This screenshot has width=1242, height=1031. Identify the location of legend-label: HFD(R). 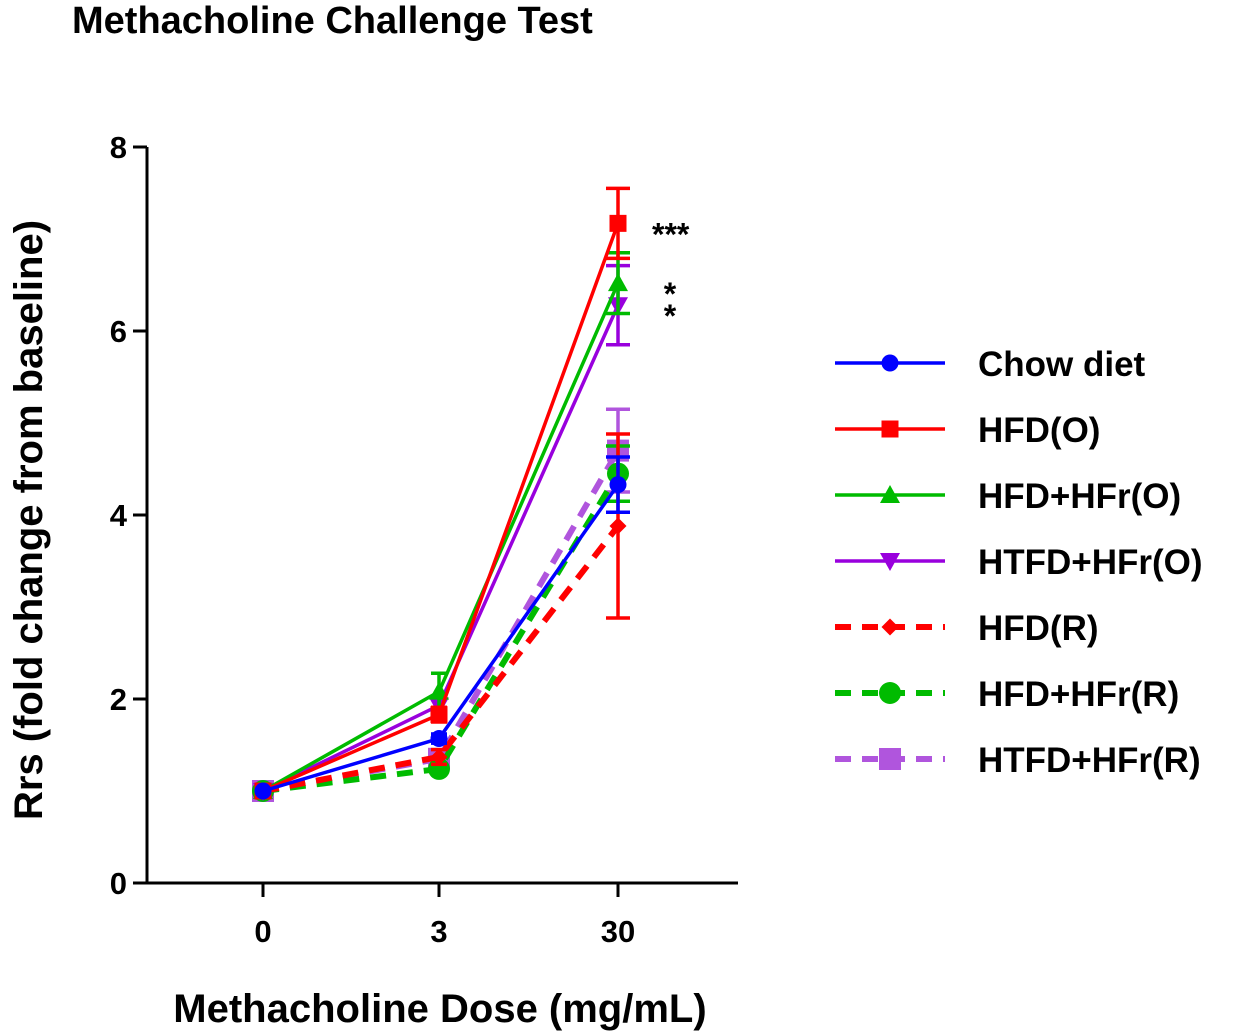
(1038, 628).